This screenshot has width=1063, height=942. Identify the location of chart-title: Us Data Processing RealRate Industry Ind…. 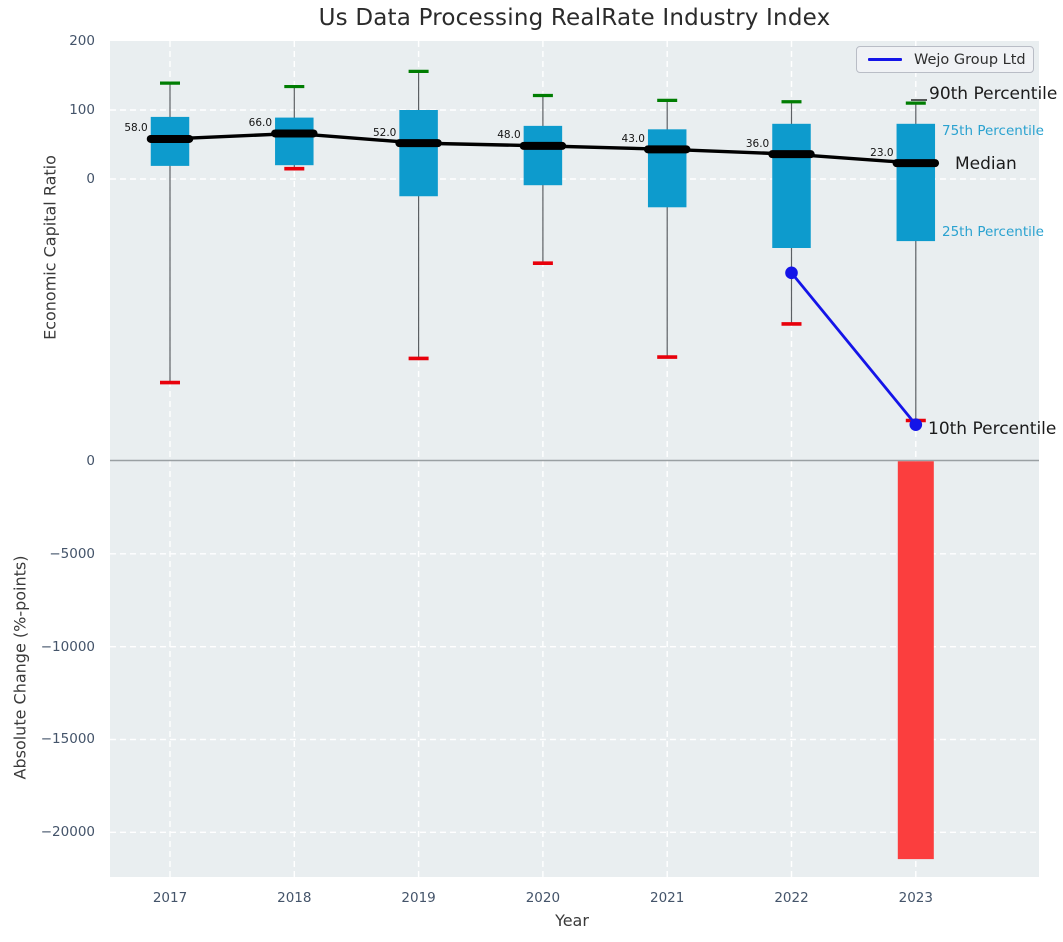
(574, 18).